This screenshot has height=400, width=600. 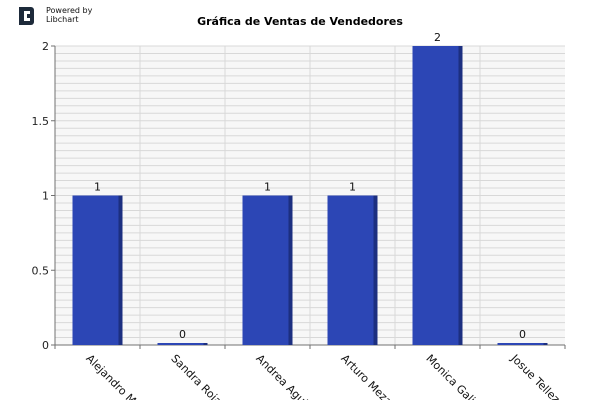 I want to click on powered-by-text: Powered by Libchart, so click(x=69, y=15).